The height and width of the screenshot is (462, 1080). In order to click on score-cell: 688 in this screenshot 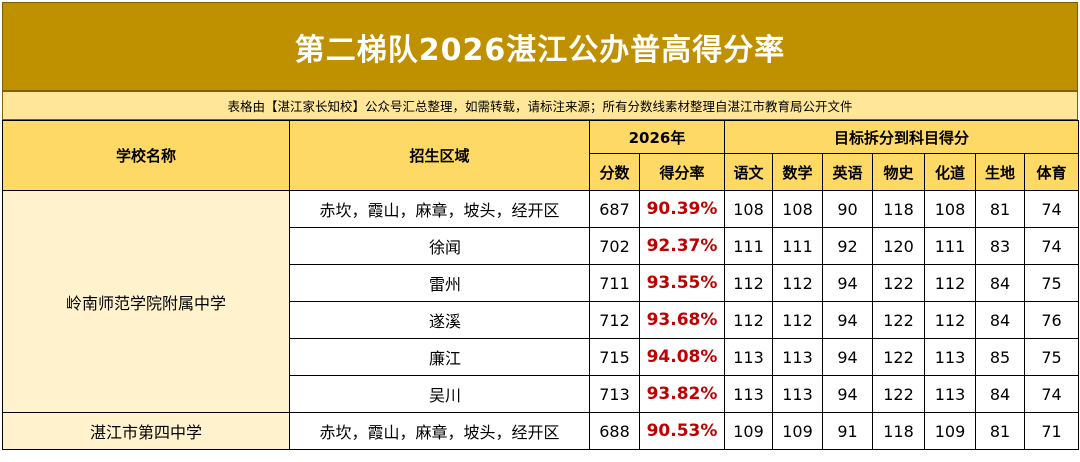, I will do `click(614, 431)`.